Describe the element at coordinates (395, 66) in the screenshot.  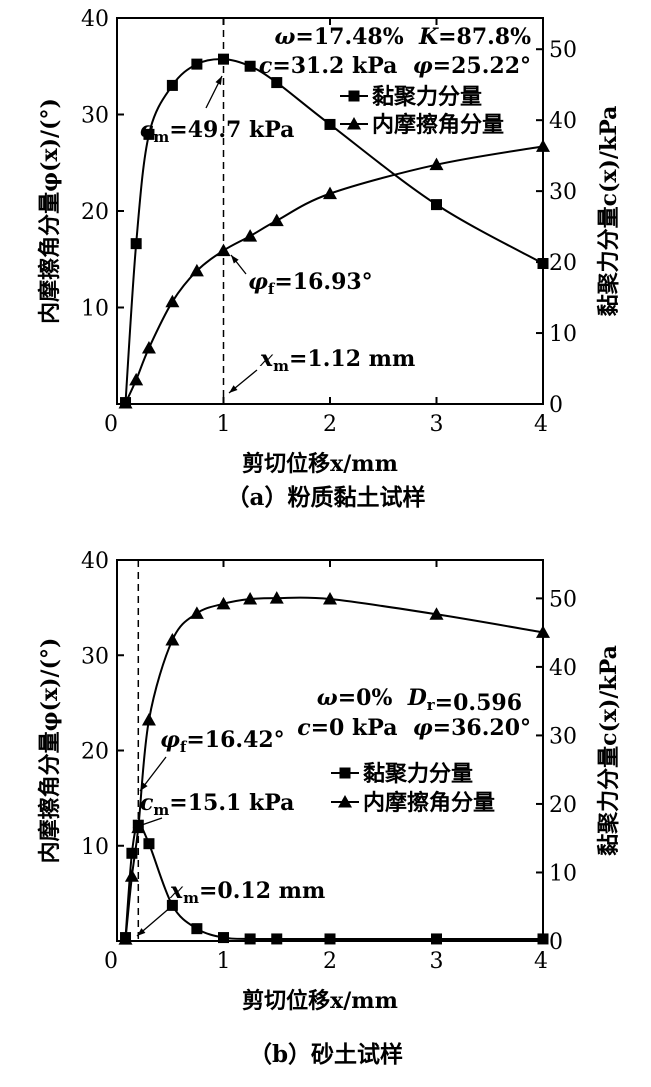
I see `parameter-text: c=31.2 kPa φ=25.22°` at that location.